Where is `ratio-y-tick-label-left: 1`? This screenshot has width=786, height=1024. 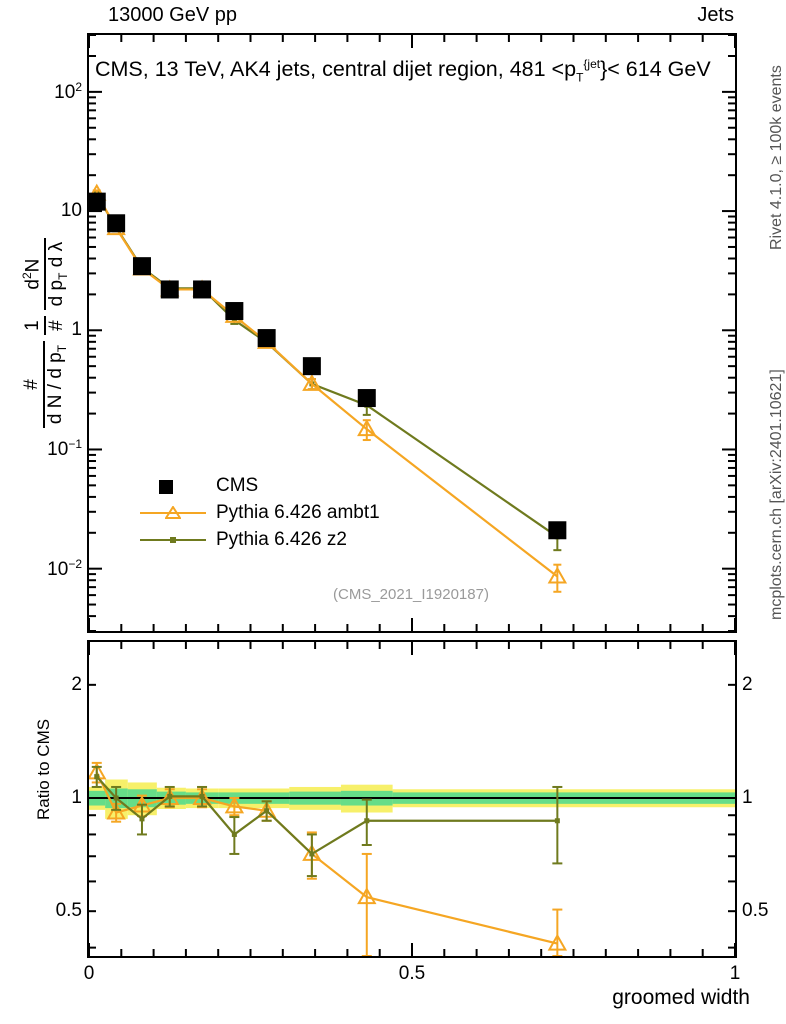 ratio-y-tick-label-left: 1 is located at coordinates (76, 797).